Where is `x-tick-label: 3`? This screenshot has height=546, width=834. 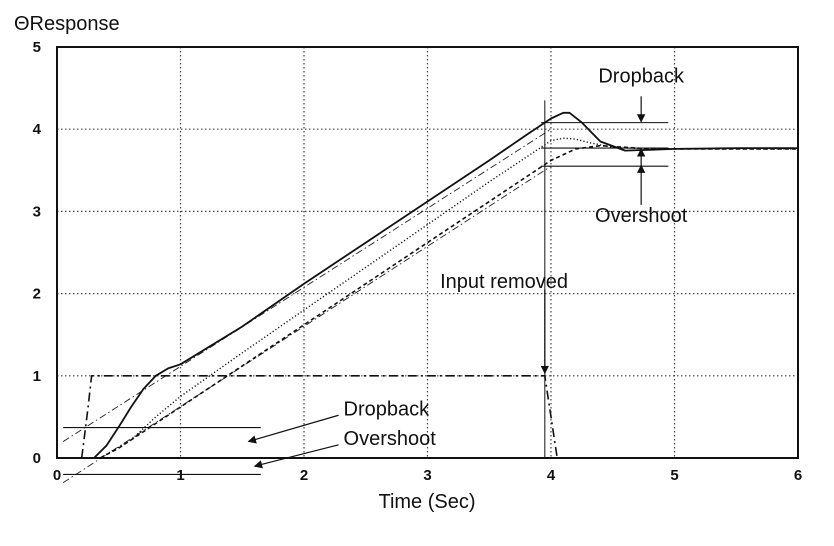
x-tick-label: 3 is located at coordinates (427, 475).